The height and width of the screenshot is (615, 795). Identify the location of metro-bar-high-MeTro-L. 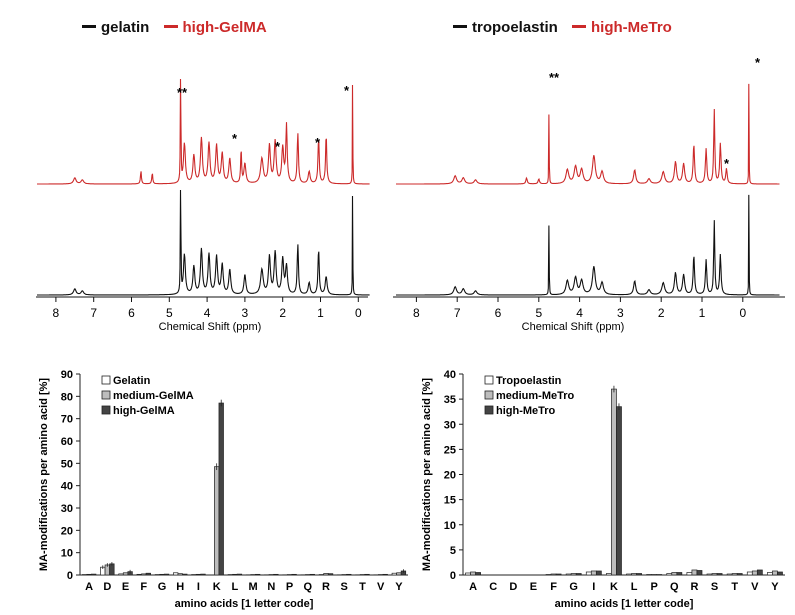
(639, 574).